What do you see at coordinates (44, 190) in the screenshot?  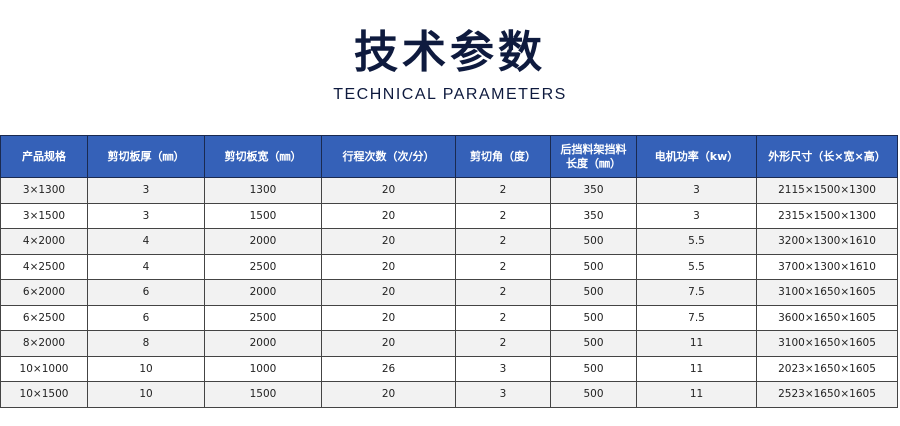 I see `table-cell: 3×1300` at bounding box center [44, 190].